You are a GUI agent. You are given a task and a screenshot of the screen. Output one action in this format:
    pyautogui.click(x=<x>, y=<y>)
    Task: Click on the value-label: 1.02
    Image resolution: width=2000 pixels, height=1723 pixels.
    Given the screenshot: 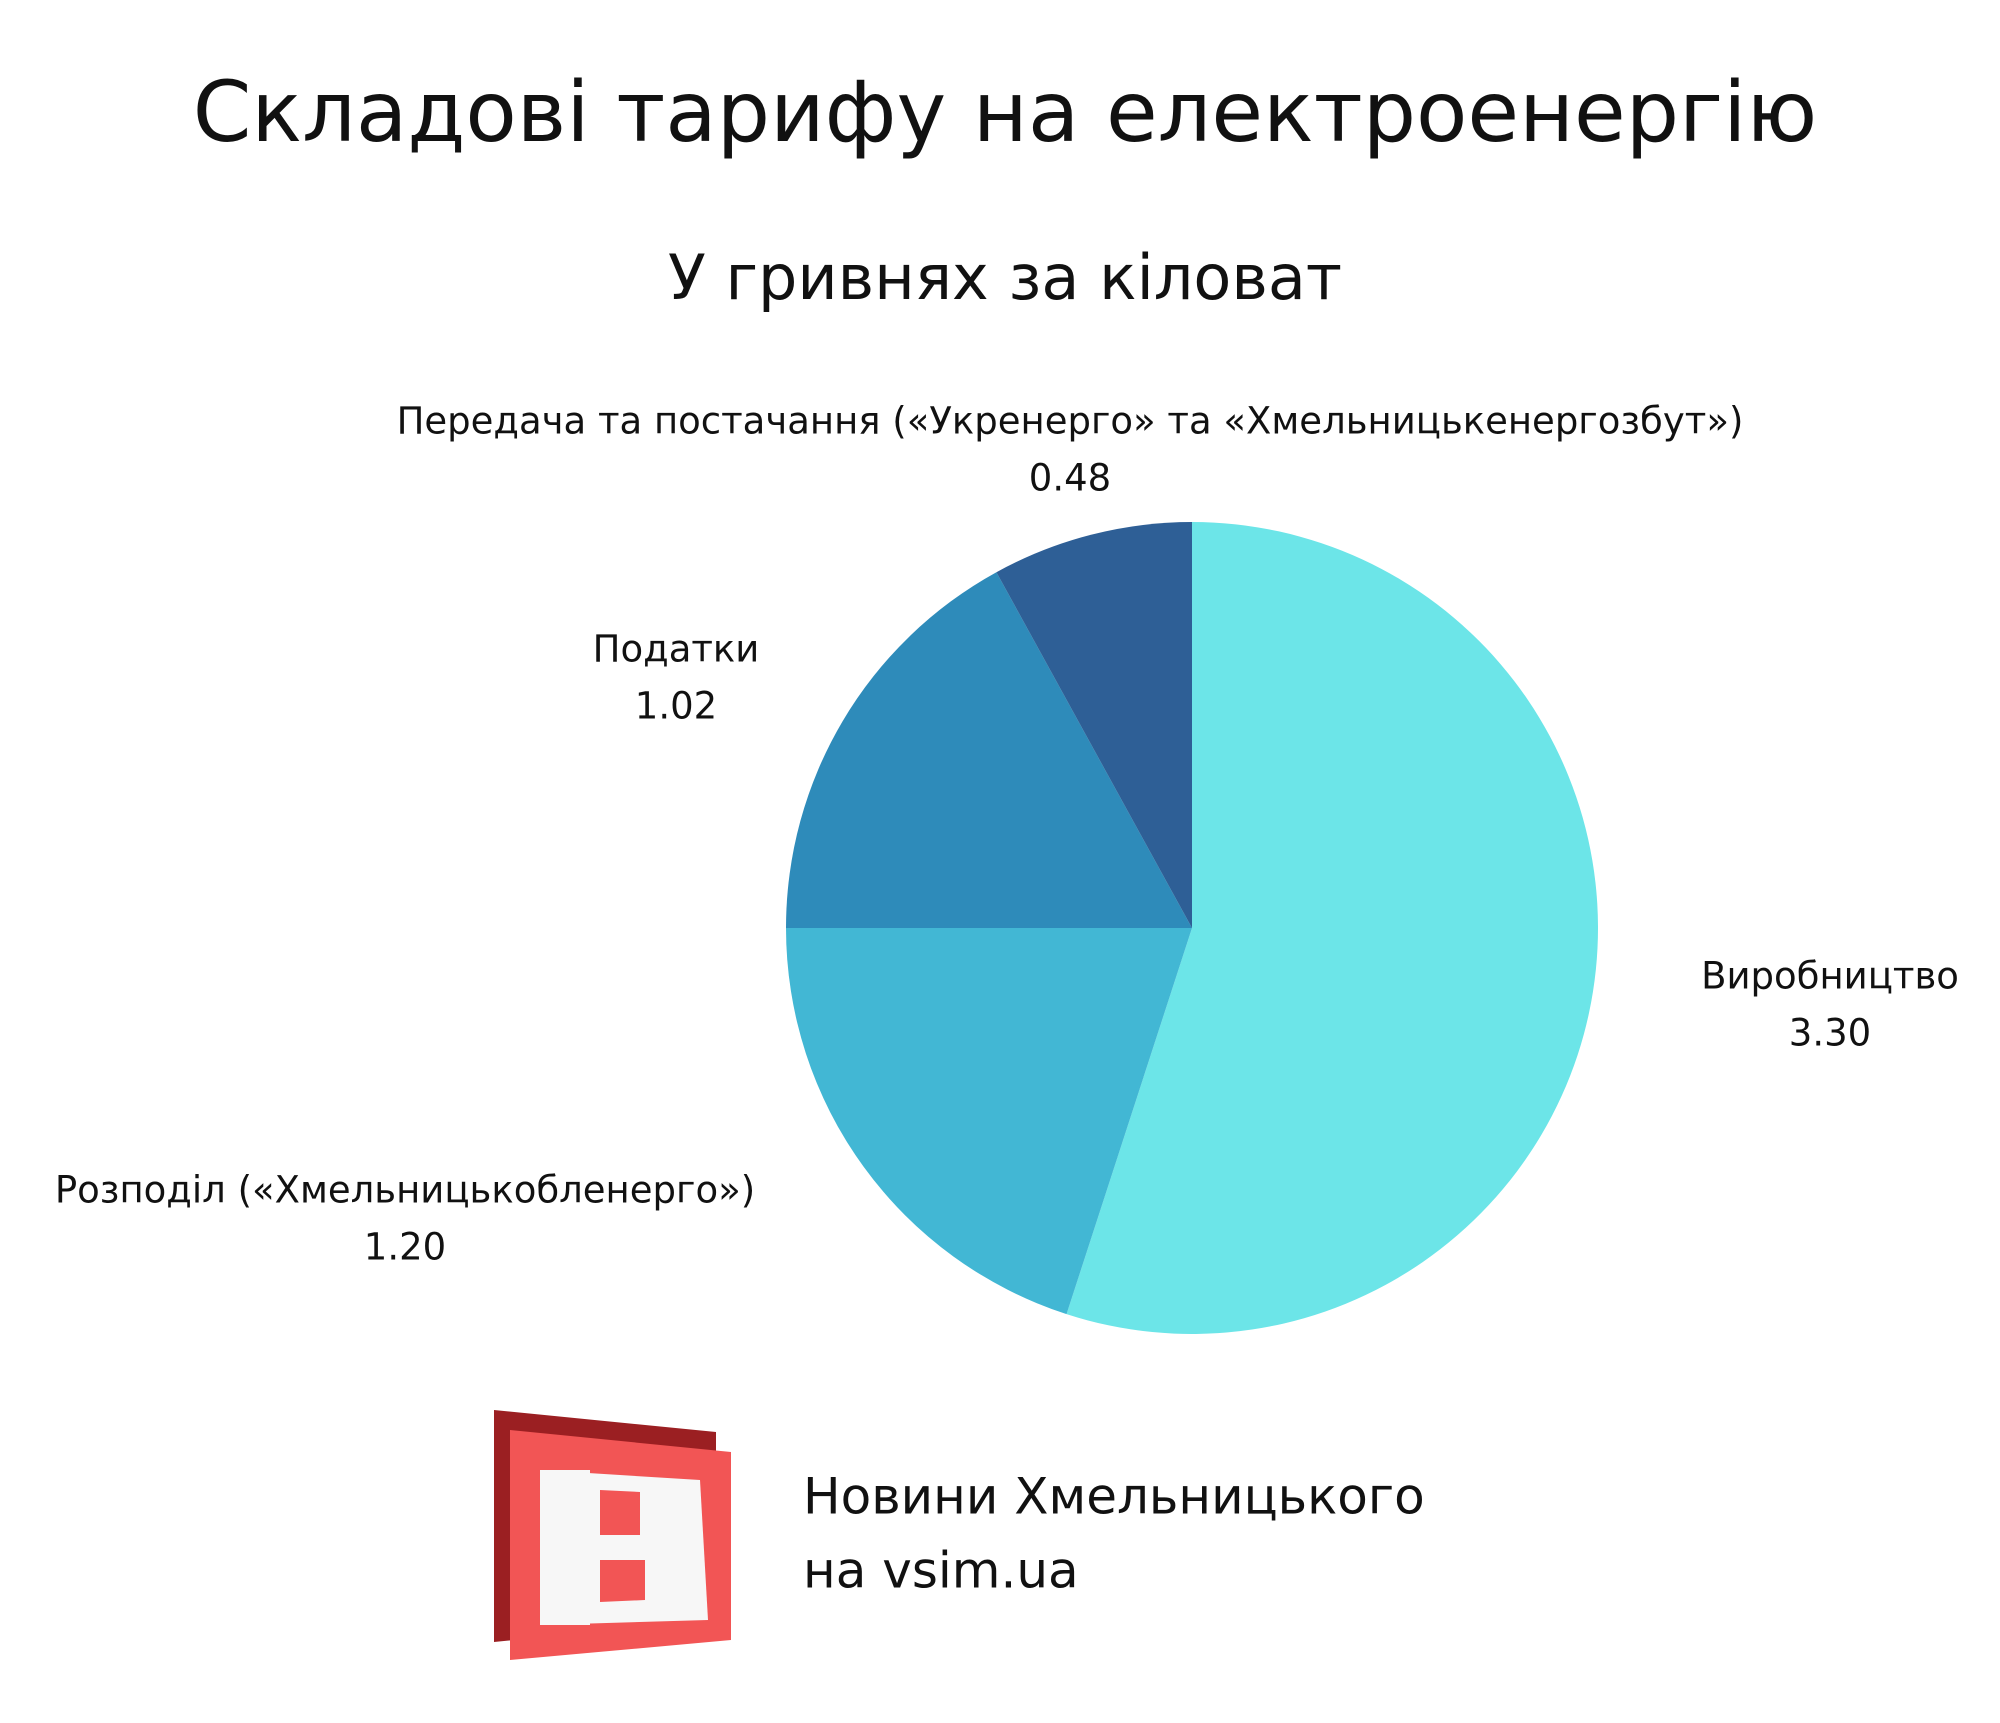 What is the action you would take?
    pyautogui.click(x=676, y=706)
    